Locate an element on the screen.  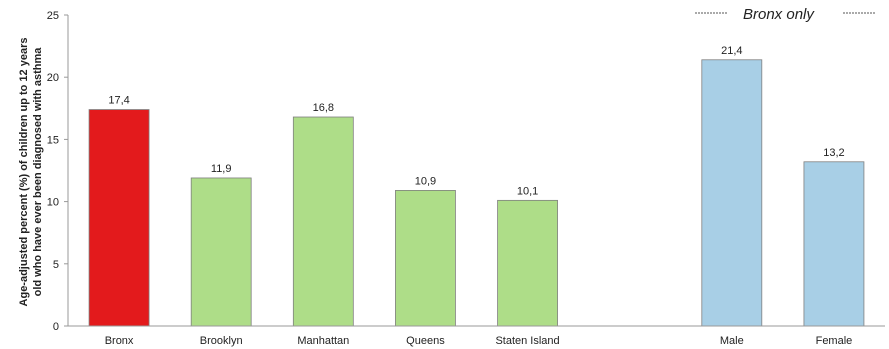
bar-male is located at coordinates (732, 193).